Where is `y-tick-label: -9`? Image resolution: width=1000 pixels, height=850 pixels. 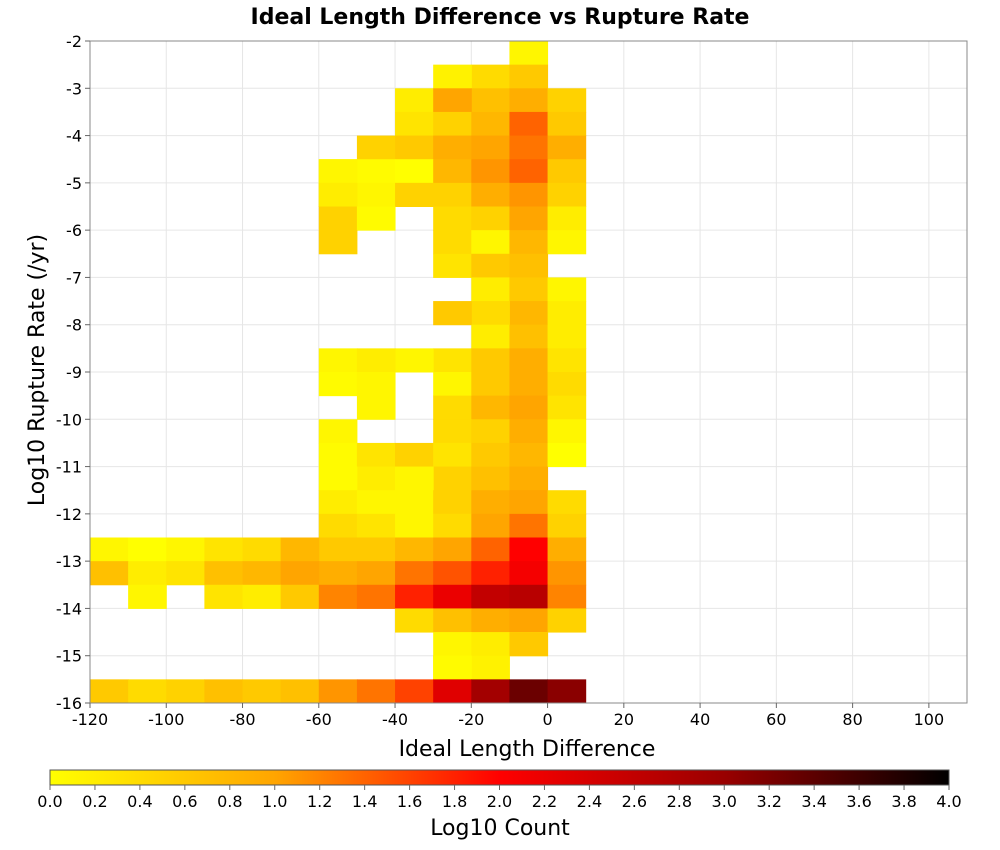
y-tick-label: -9 is located at coordinates (74, 372).